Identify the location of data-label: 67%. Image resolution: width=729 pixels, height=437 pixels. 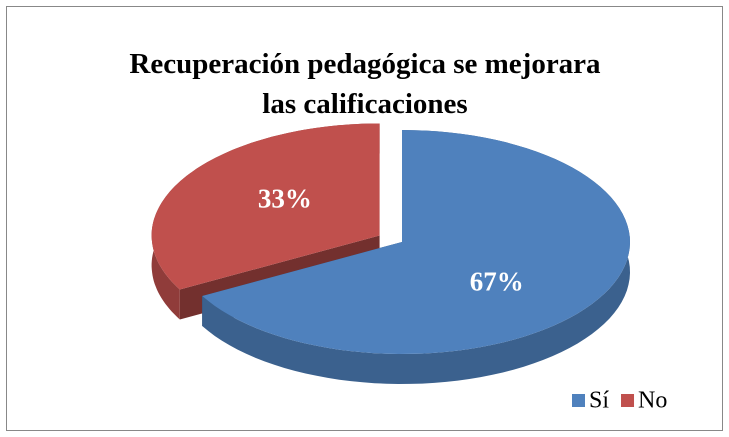
(497, 282).